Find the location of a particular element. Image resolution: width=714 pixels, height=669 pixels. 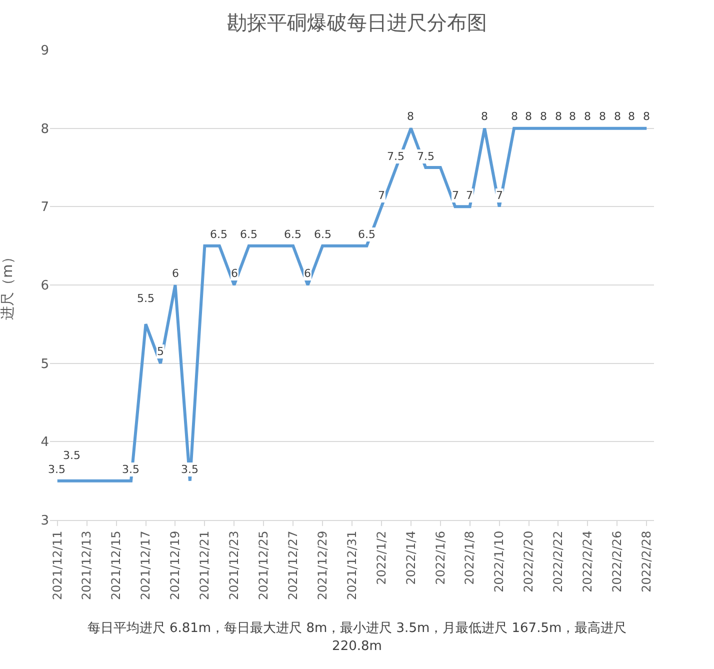

chart-title: 勘探平硐爆破每日进尺分布图 is located at coordinates (357, 22).